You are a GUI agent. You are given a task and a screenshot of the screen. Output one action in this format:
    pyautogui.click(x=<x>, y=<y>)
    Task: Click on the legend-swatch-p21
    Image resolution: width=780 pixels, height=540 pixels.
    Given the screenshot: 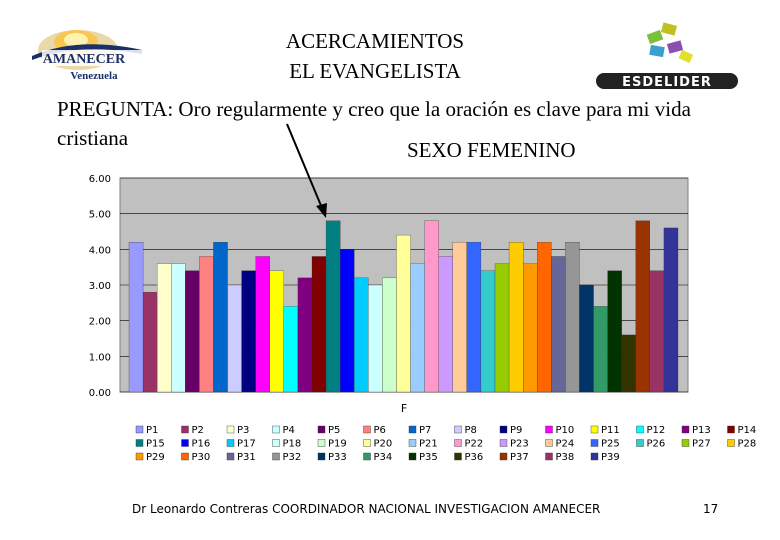 What is the action you would take?
    pyautogui.click(x=412, y=443)
    